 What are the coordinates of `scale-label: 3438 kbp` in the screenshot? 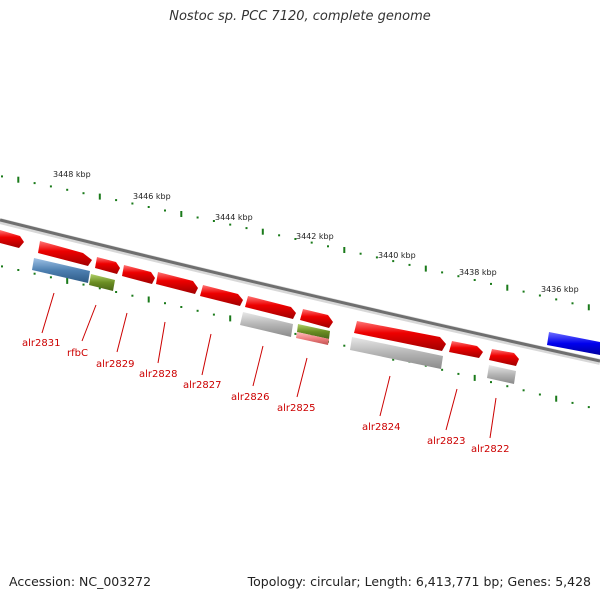 It's located at (478, 272).